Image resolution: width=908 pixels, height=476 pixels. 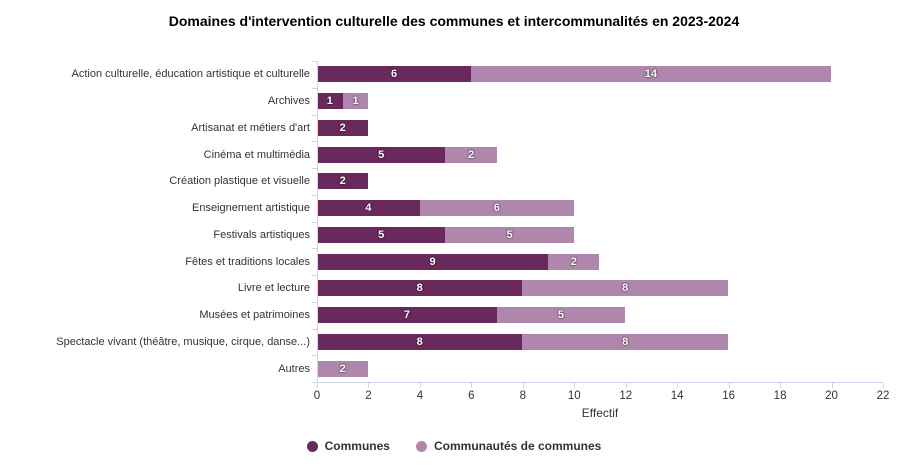 What do you see at coordinates (626, 396) in the screenshot?
I see `x-tick-label: 12` at bounding box center [626, 396].